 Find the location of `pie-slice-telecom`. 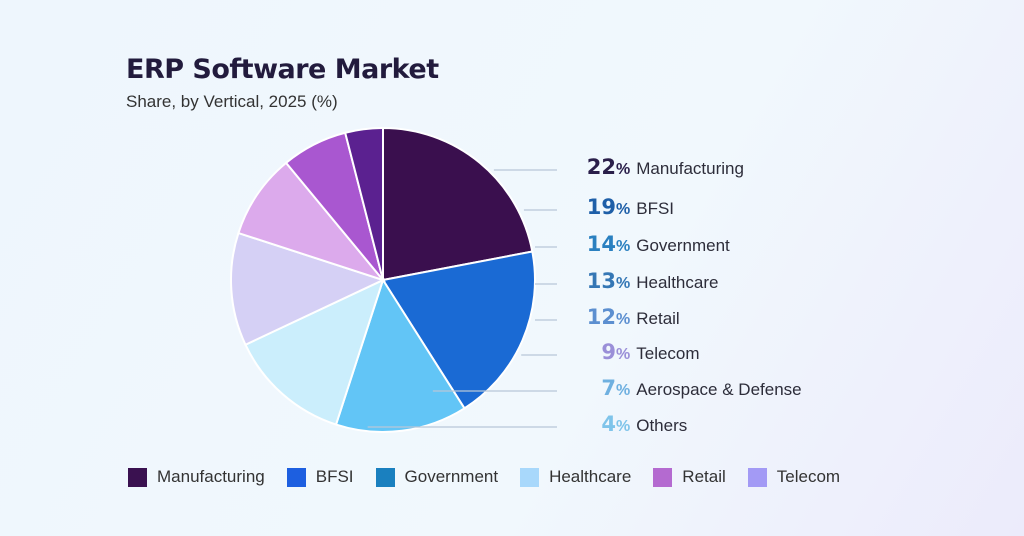

pie-slice-telecom is located at coordinates (311, 222).